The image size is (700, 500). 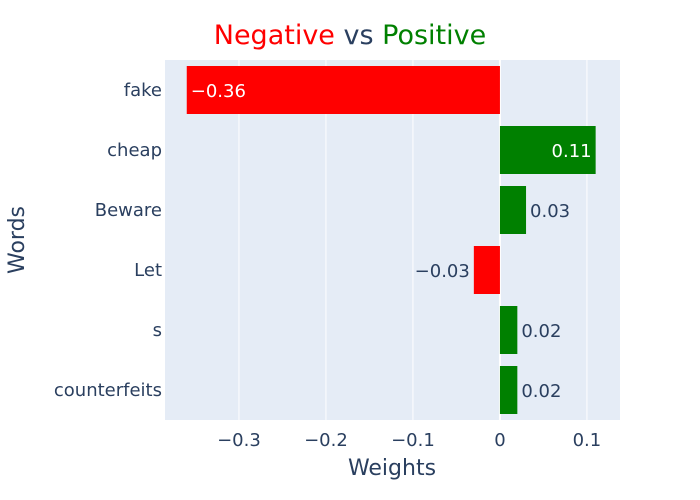 What do you see at coordinates (486, 270) in the screenshot?
I see `bar-let` at bounding box center [486, 270].